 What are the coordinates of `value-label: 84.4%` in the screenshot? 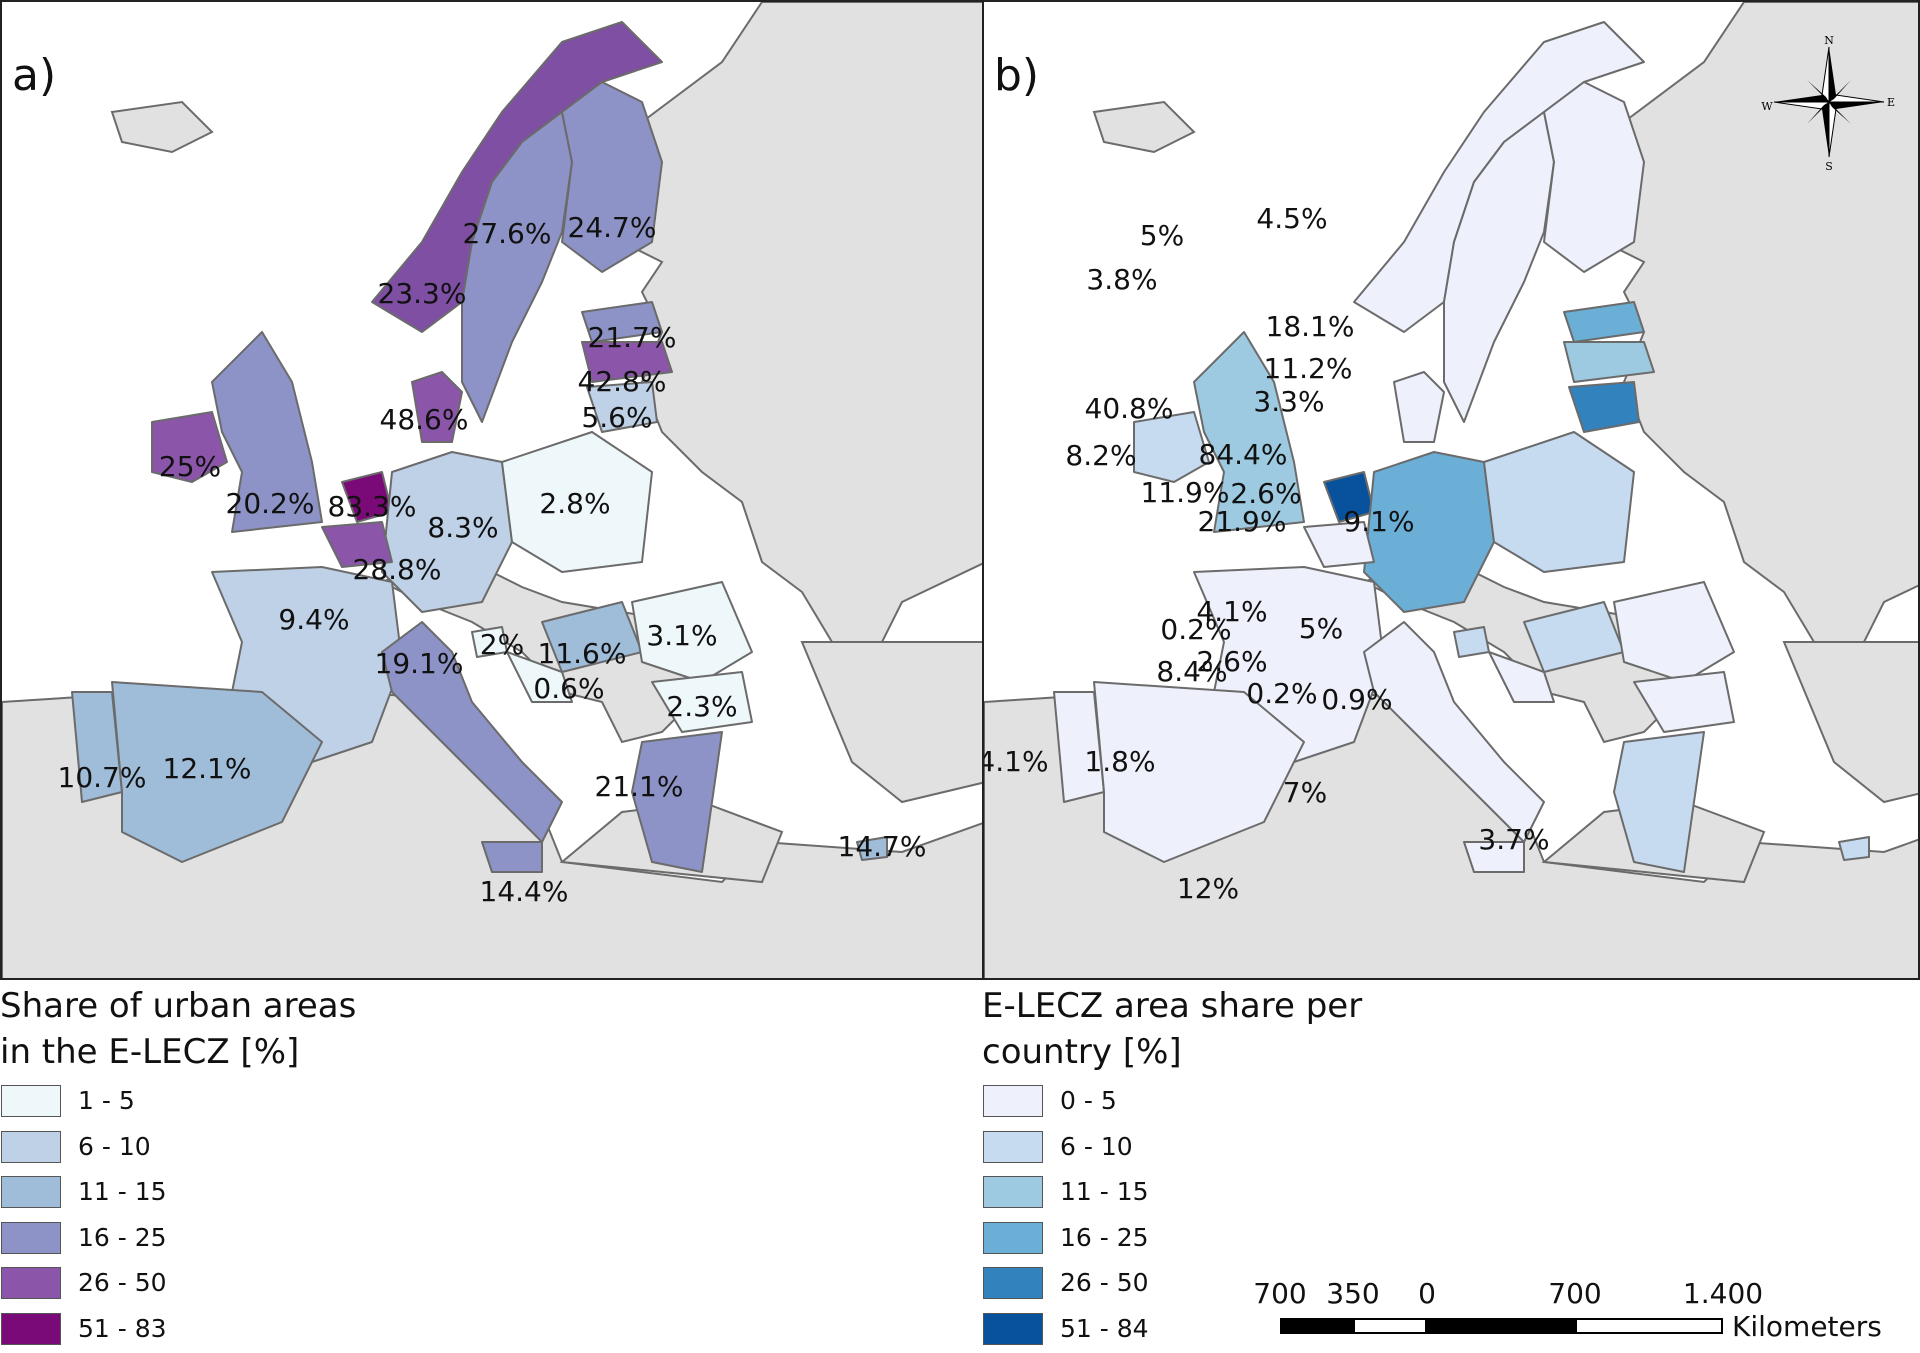 It's located at (1243, 454).